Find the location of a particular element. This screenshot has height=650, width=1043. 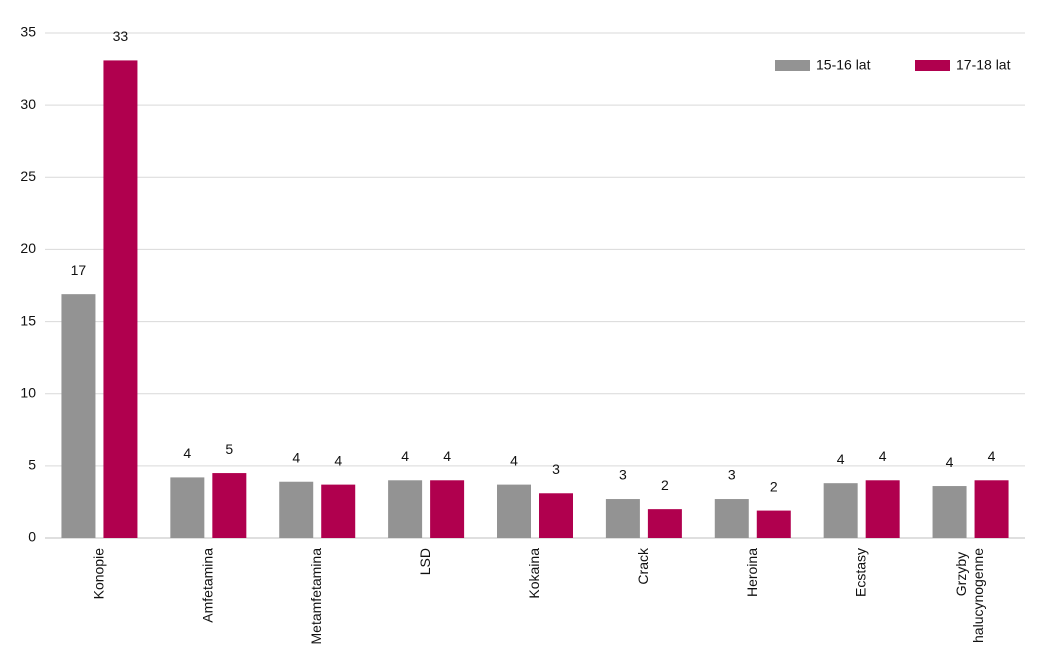

x-tick-label: Metamfetamina is located at coordinates (316, 596).